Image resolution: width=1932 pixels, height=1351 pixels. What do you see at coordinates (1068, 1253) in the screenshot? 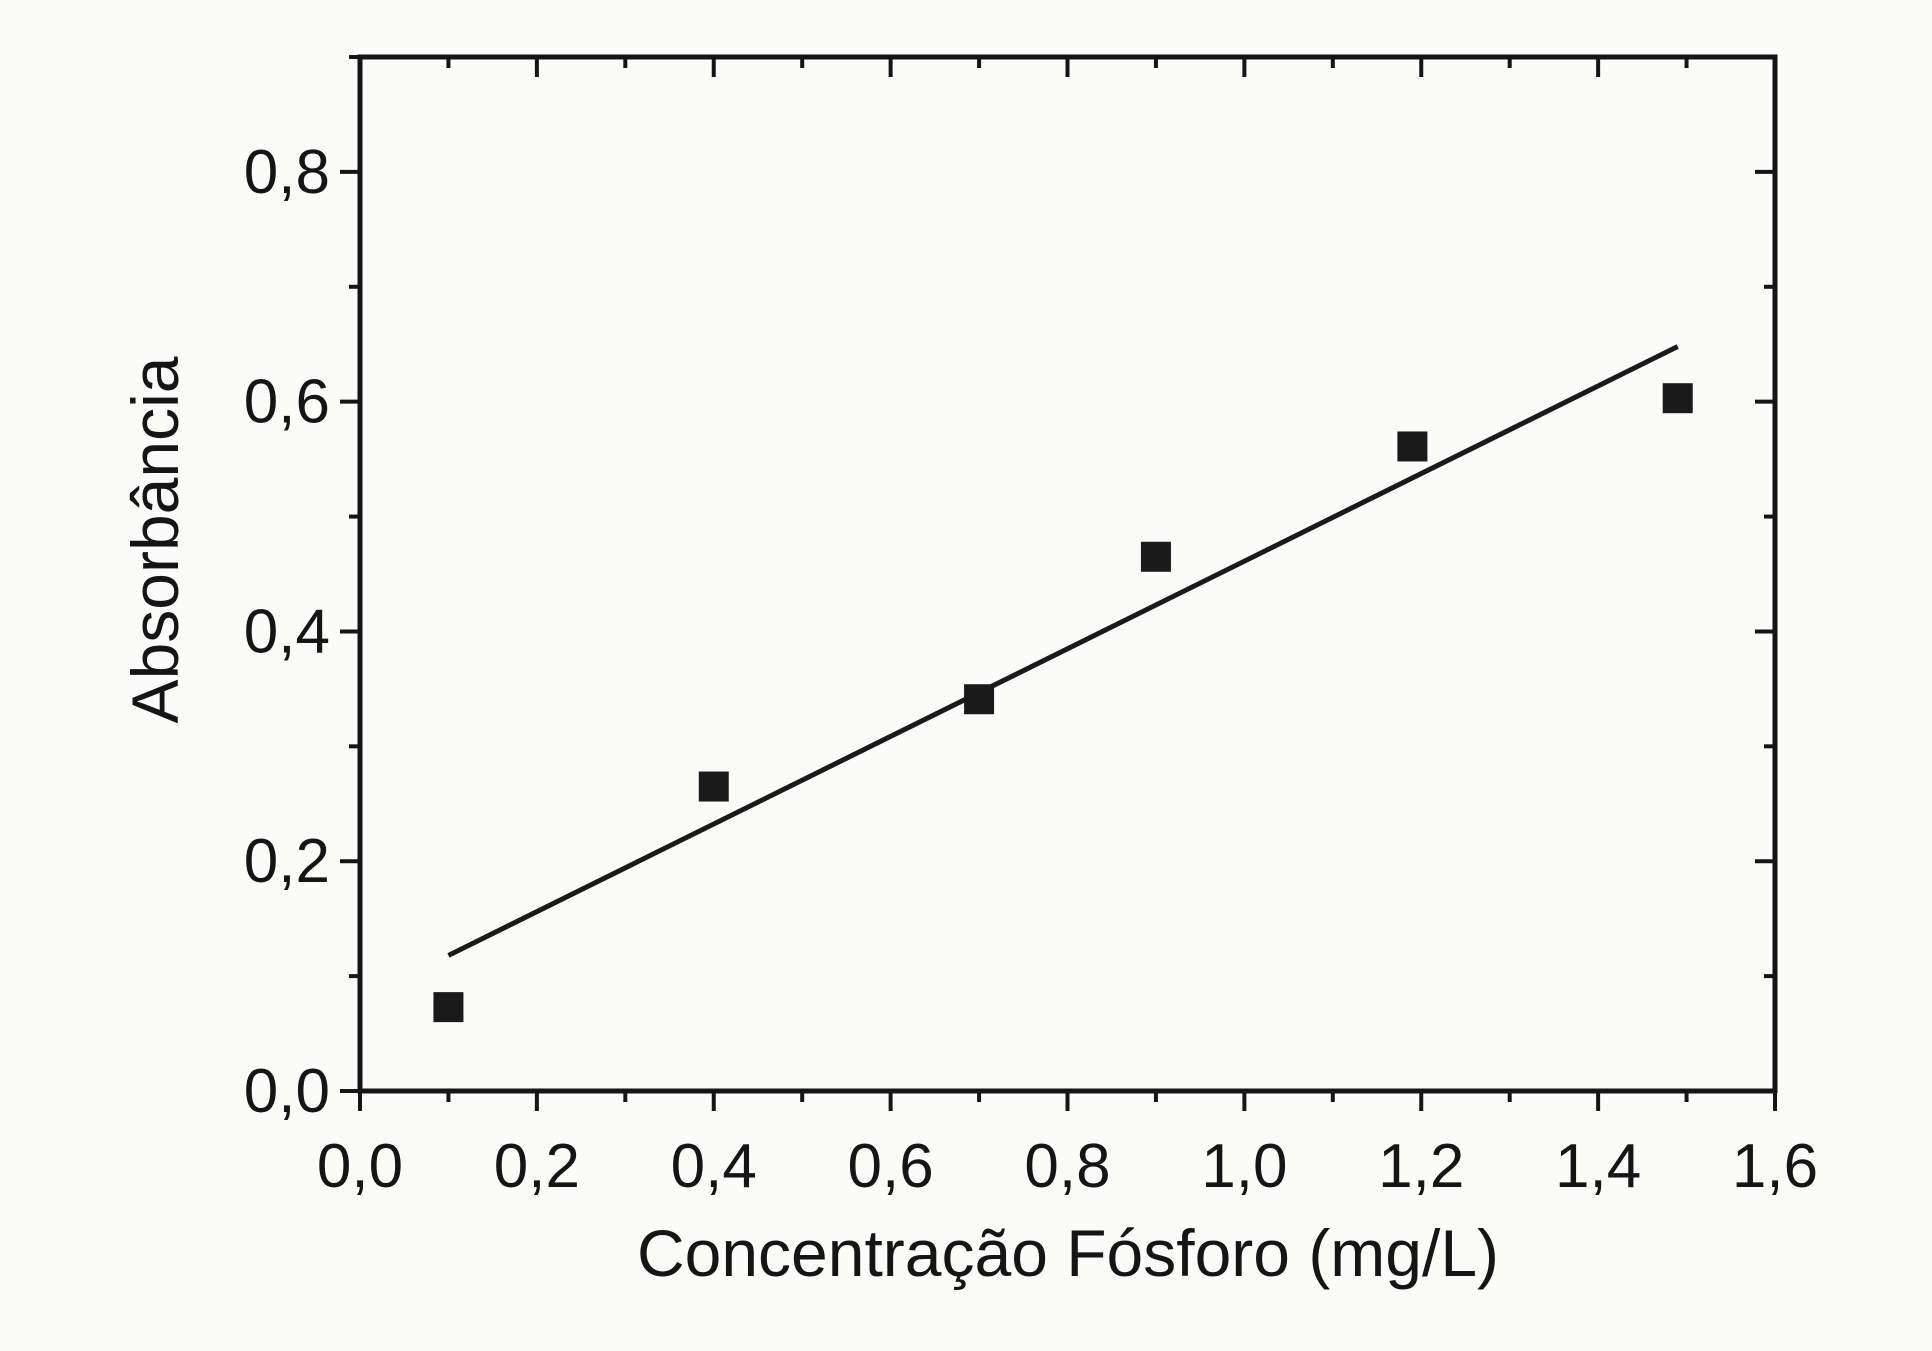
I see `x-axis-label: Concentração Fósforo (mg/L)` at bounding box center [1068, 1253].